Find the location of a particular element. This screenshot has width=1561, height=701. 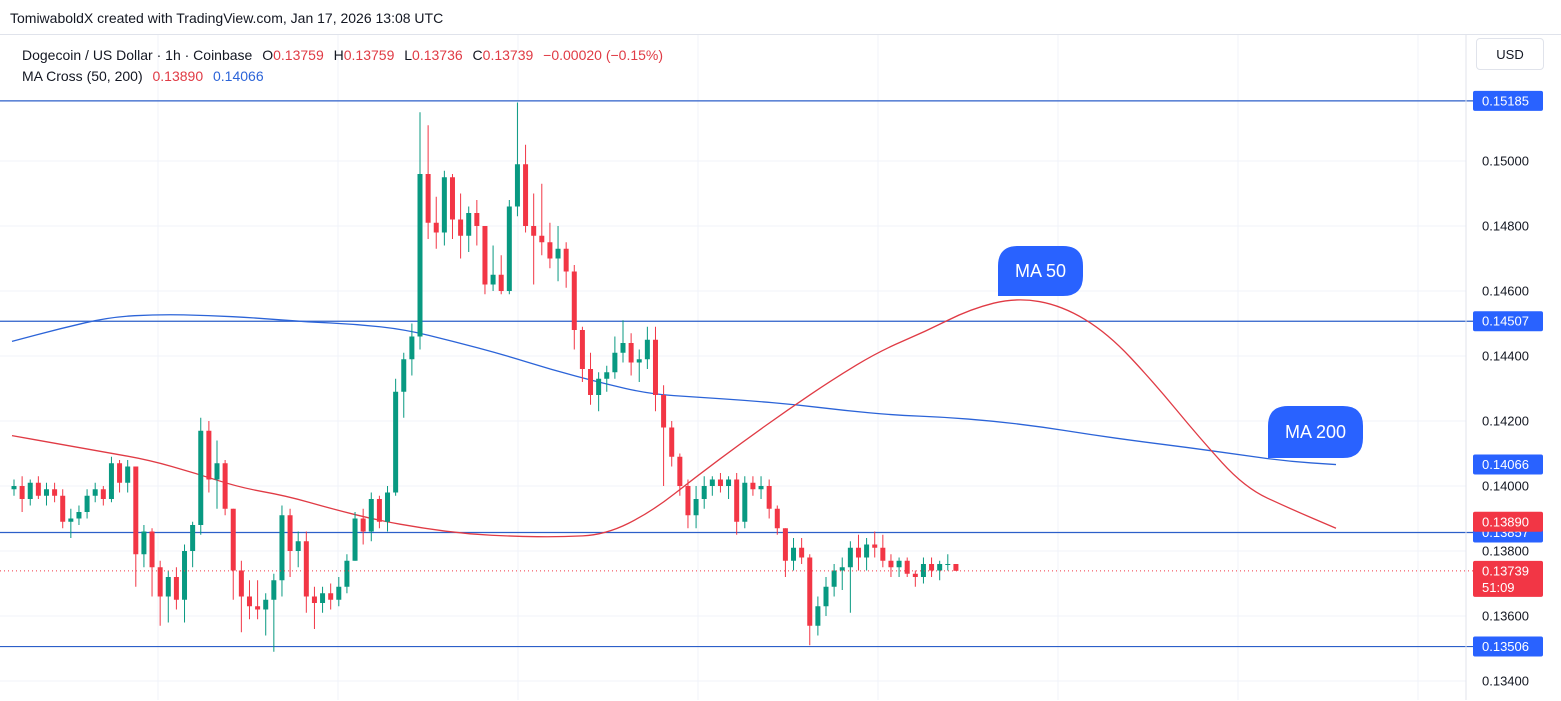

price-tag-label: 0.15185 is located at coordinates (1505, 100).